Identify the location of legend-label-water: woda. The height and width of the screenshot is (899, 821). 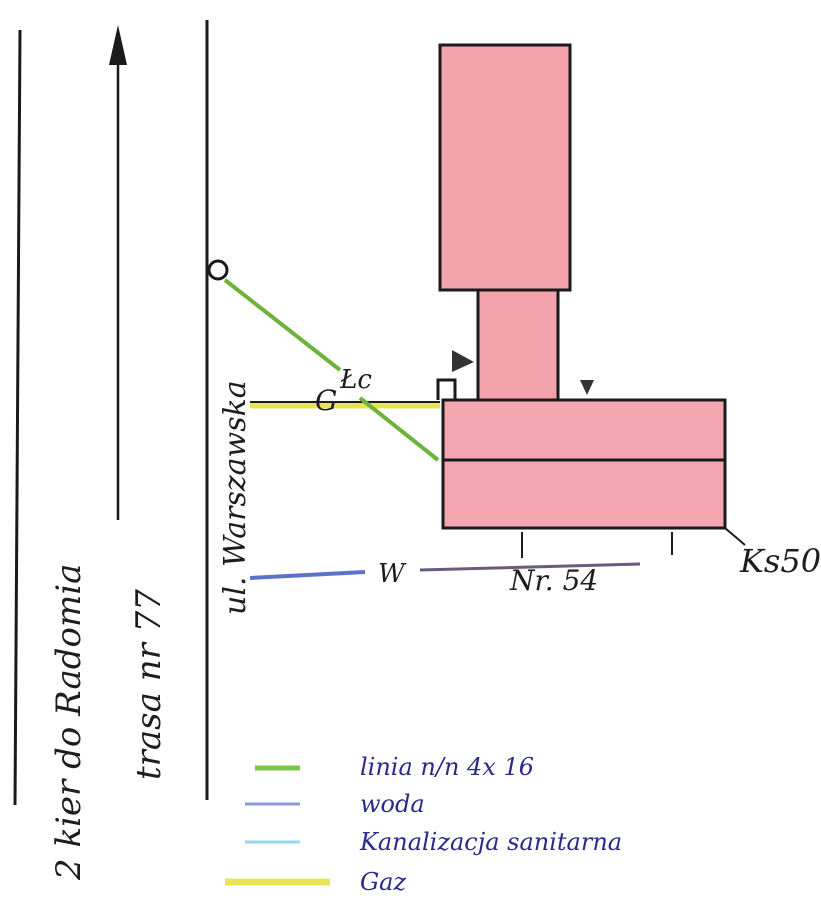
(392, 804).